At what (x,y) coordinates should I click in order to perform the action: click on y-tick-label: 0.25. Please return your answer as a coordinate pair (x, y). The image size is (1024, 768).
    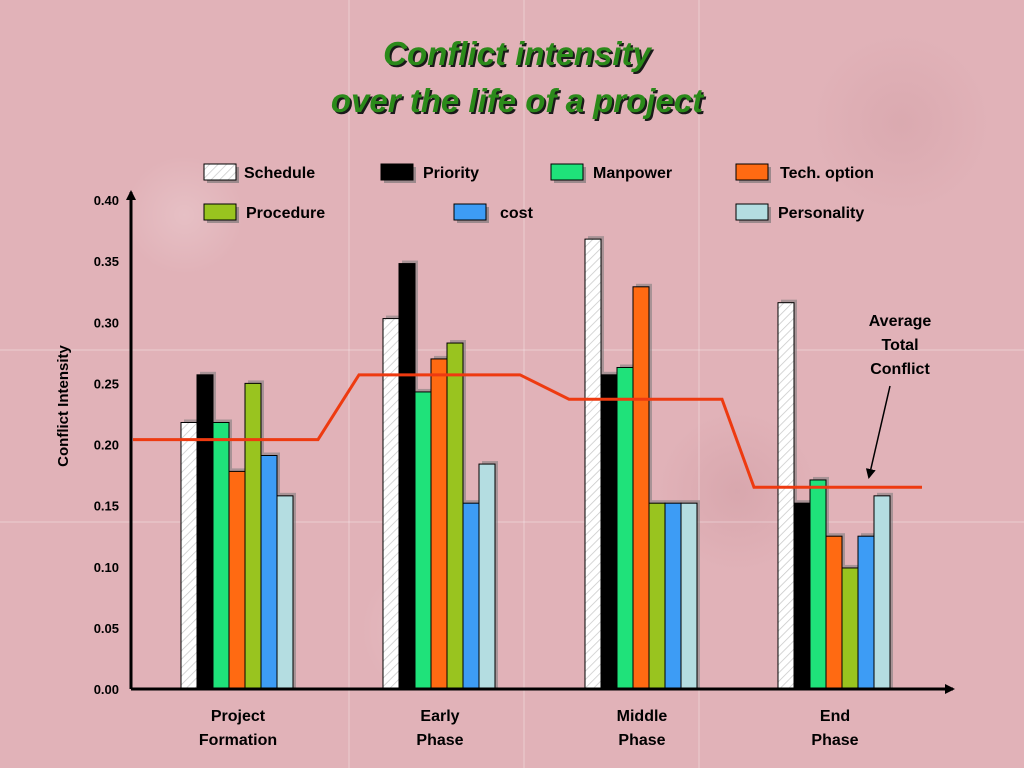
    Looking at the image, I should click on (106, 383).